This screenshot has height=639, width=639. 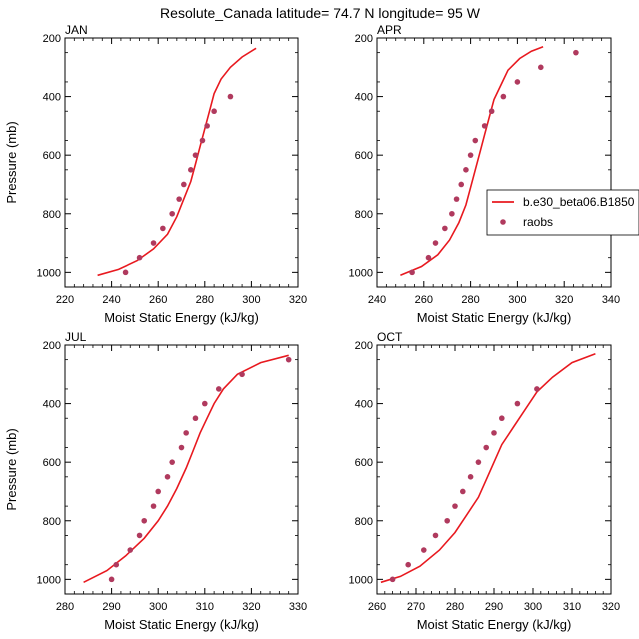 I want to click on x-tick-label: 220, so click(x=65, y=300).